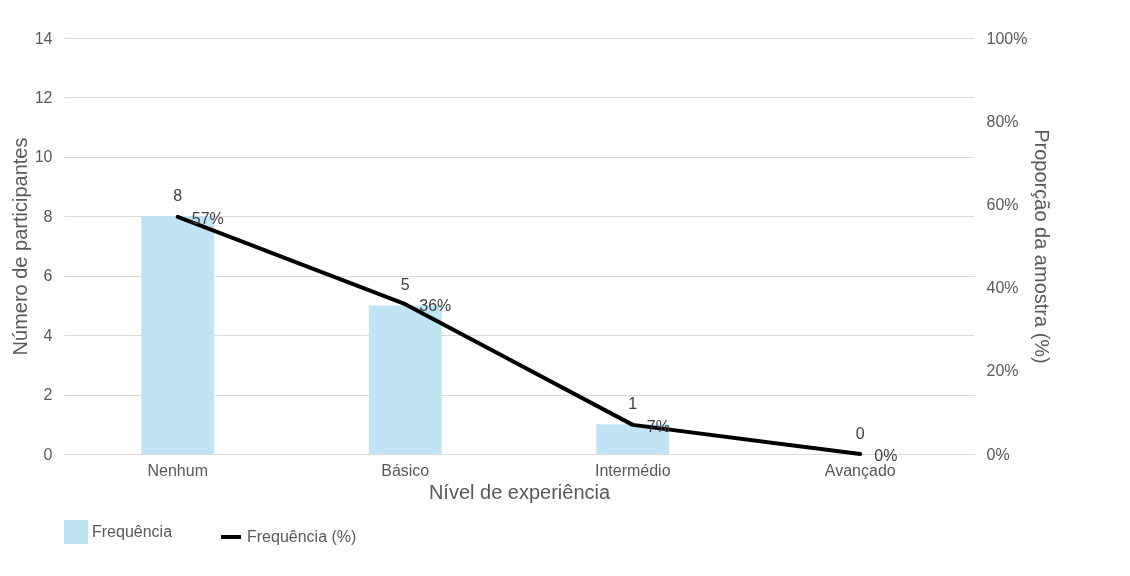  What do you see at coordinates (43, 97) in the screenshot?
I see `y-tick-label: 12` at bounding box center [43, 97].